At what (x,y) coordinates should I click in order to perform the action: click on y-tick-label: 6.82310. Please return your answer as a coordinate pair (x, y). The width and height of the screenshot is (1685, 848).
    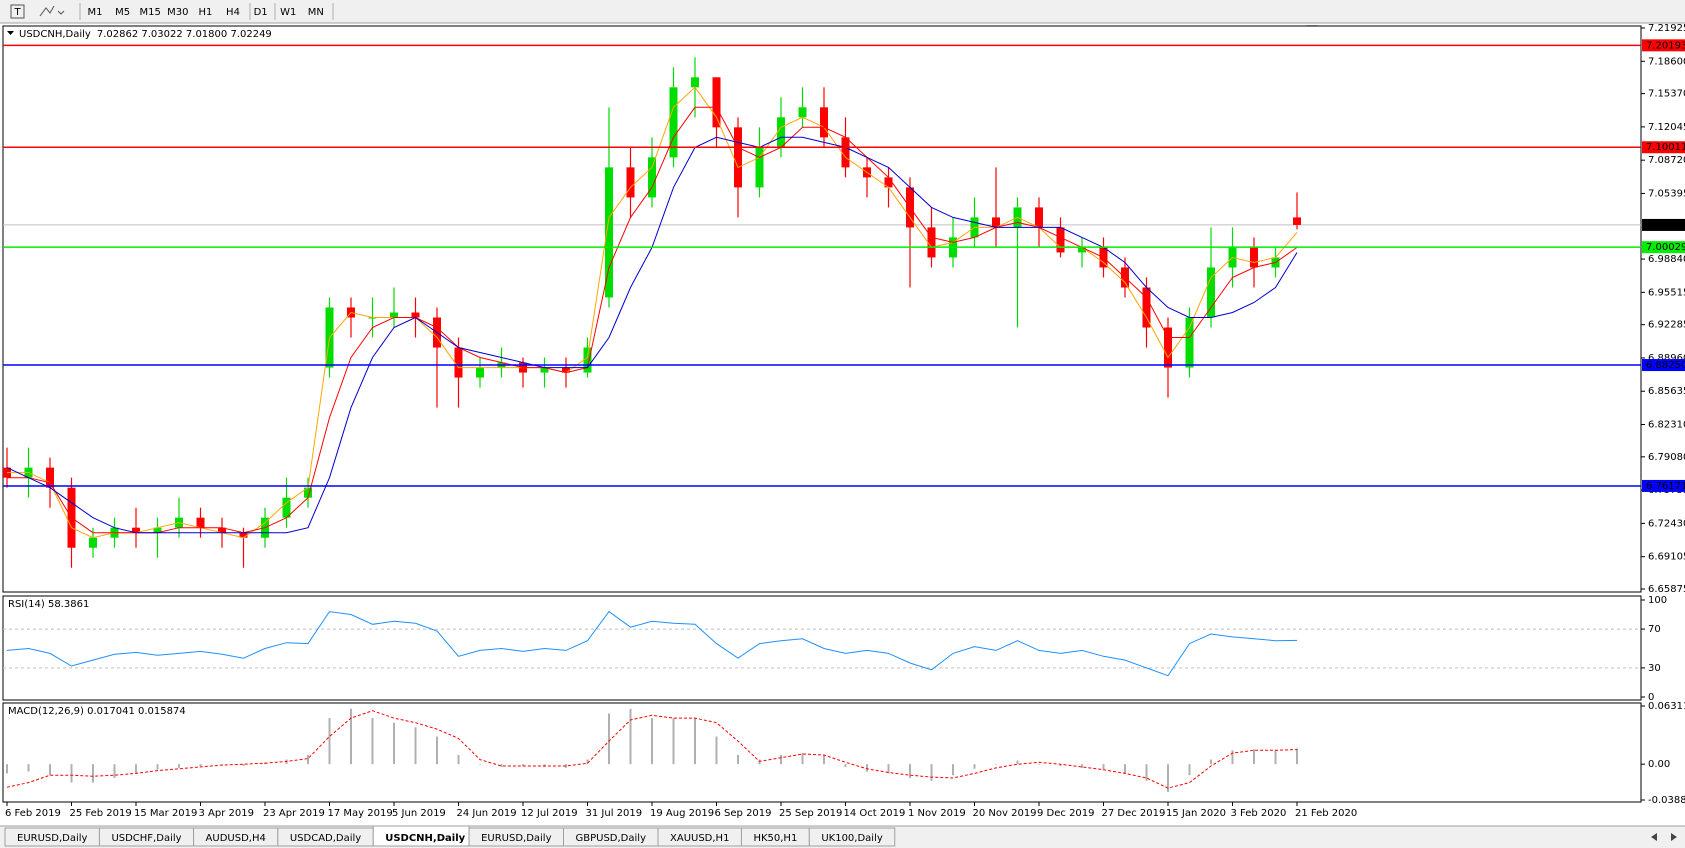
    Looking at the image, I should click on (1666, 425).